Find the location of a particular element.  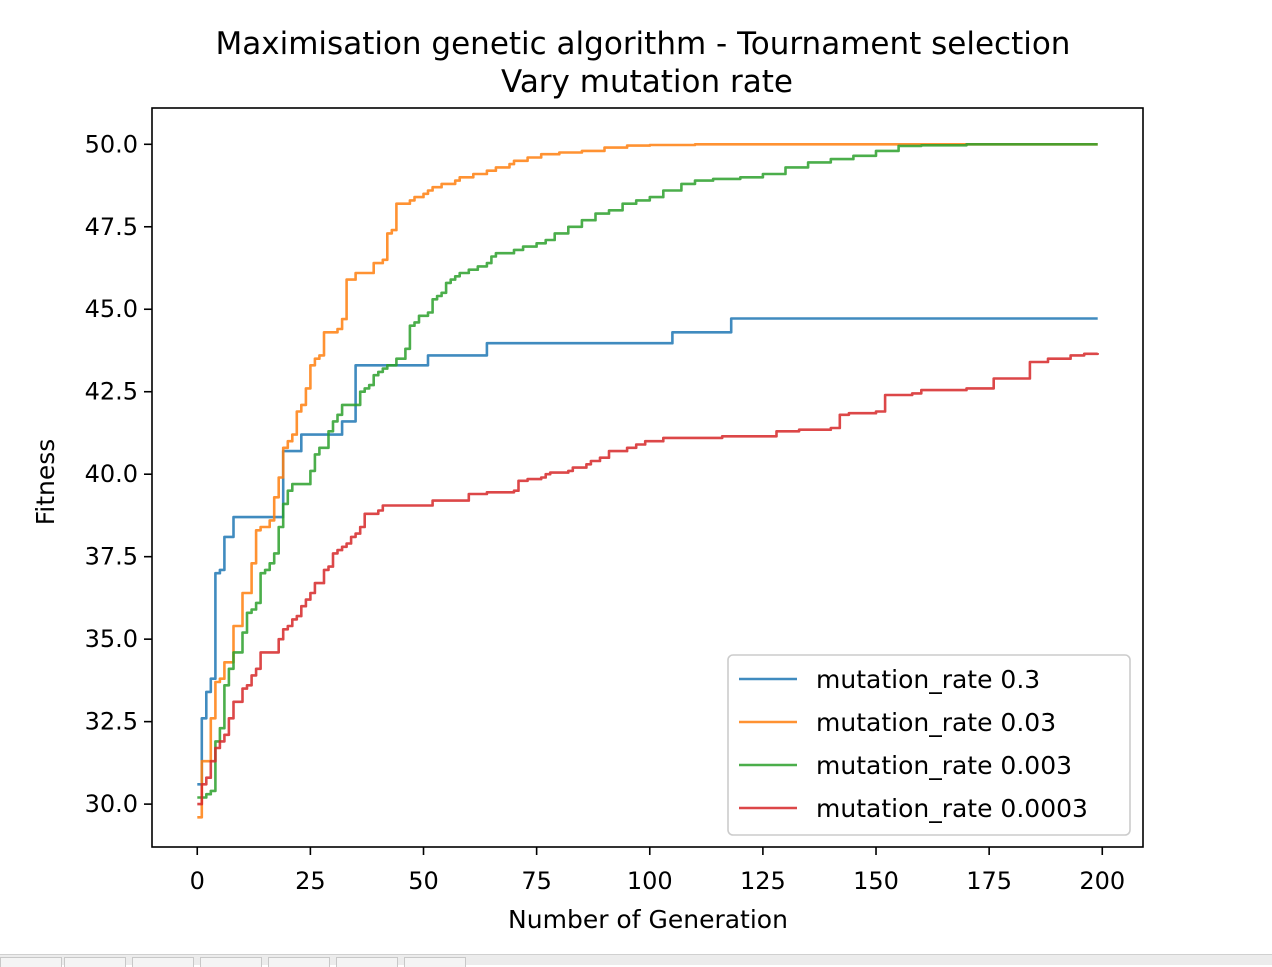

y-tick-label: 35.0 is located at coordinates (111, 639).